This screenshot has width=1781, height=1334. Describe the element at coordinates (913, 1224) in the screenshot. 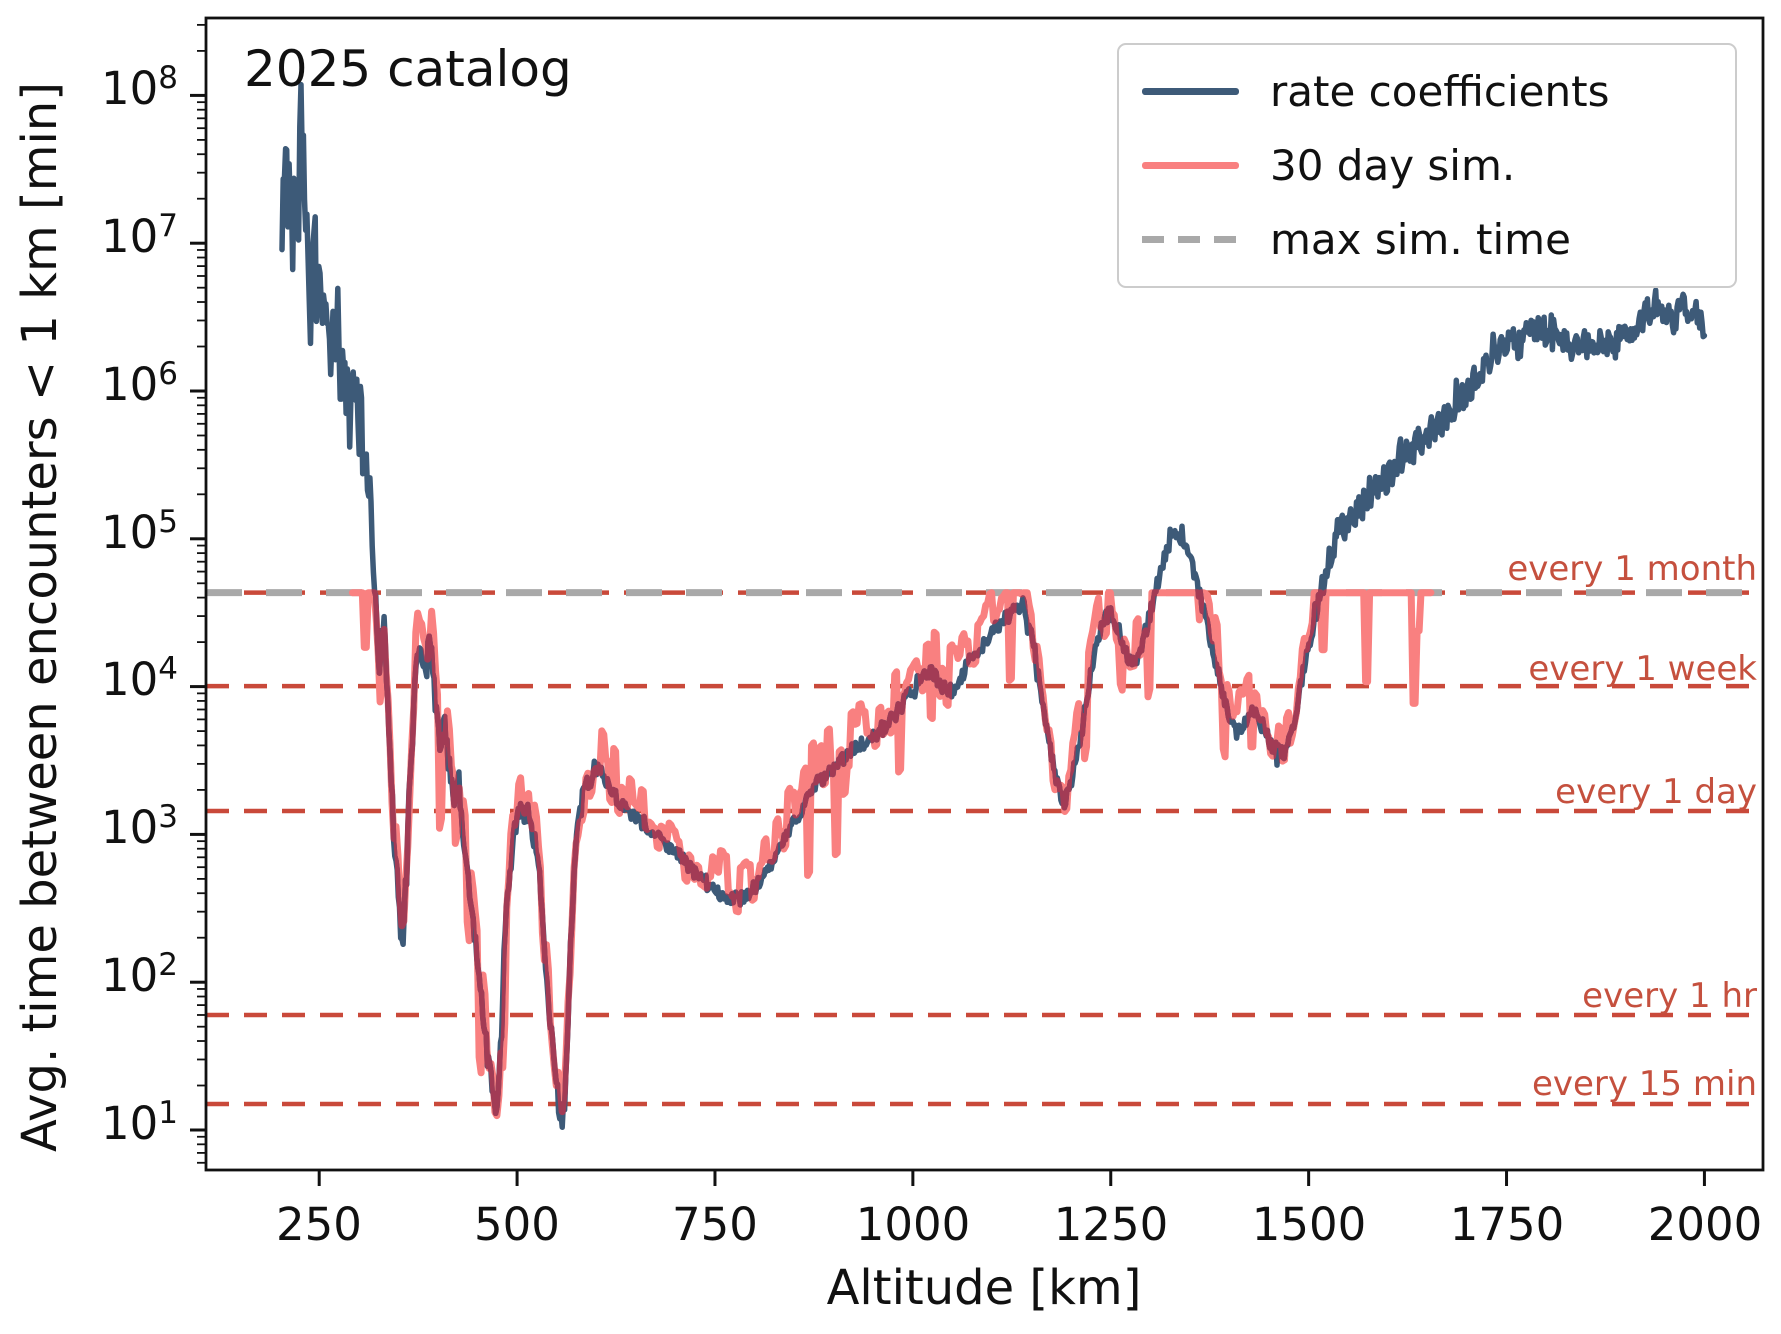

I see `x-tick-label: 1000` at that location.